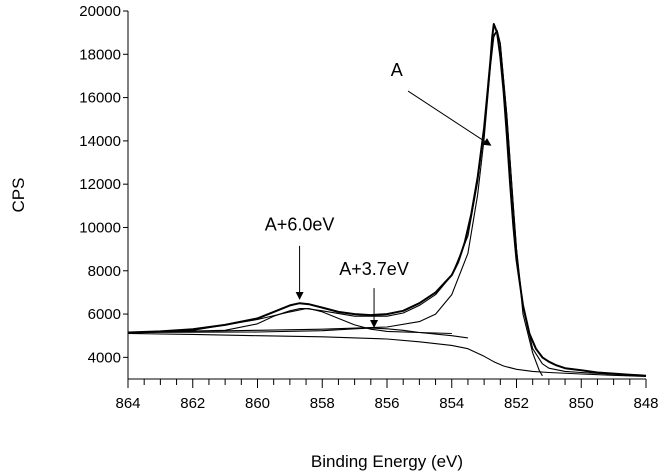  I want to click on y-tick-label: 6000, so click(104, 314).